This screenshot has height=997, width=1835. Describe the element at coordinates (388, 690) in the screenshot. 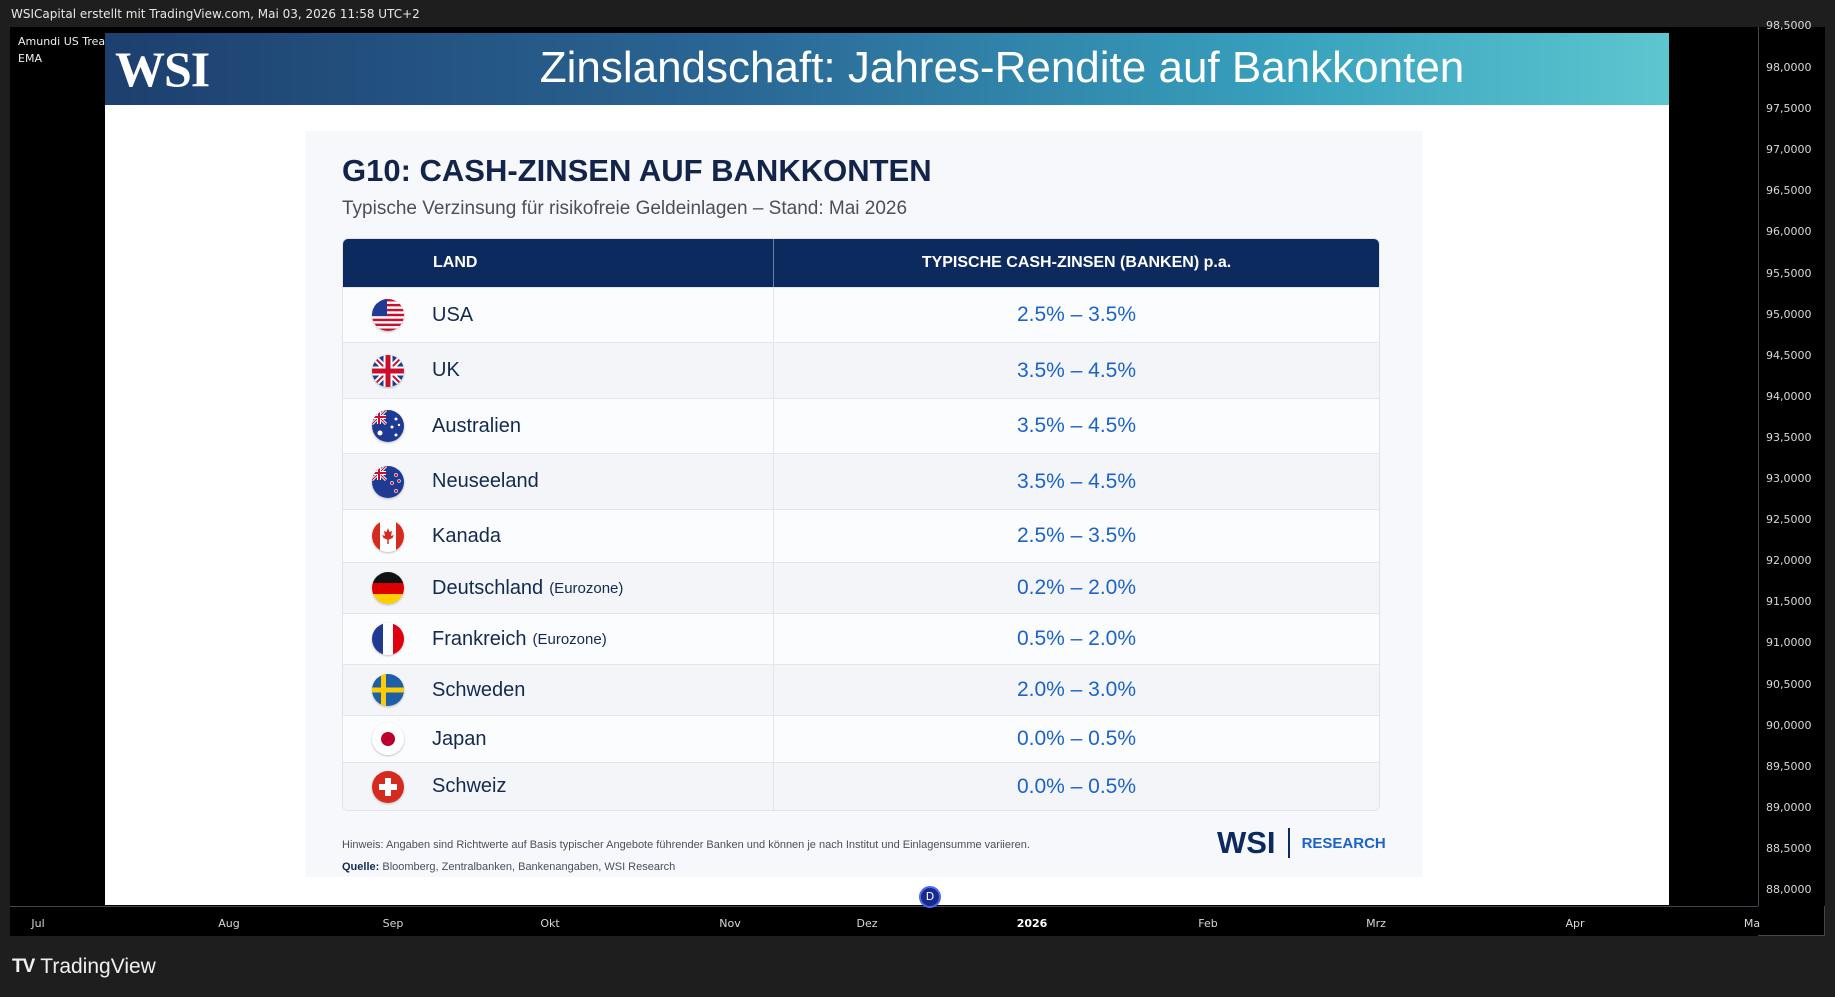

I see `sweden-flag-icon` at that location.